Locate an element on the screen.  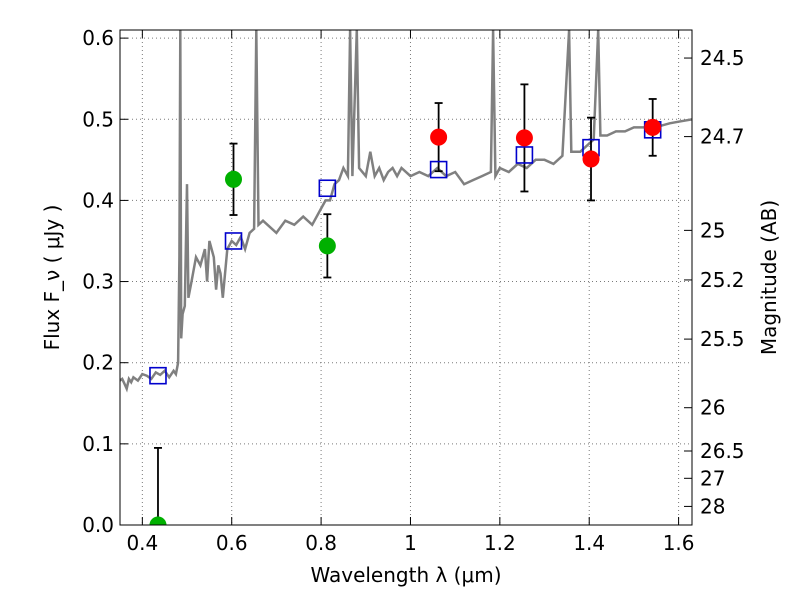
y2-tick-label: 26 is located at coordinates (712, 408).